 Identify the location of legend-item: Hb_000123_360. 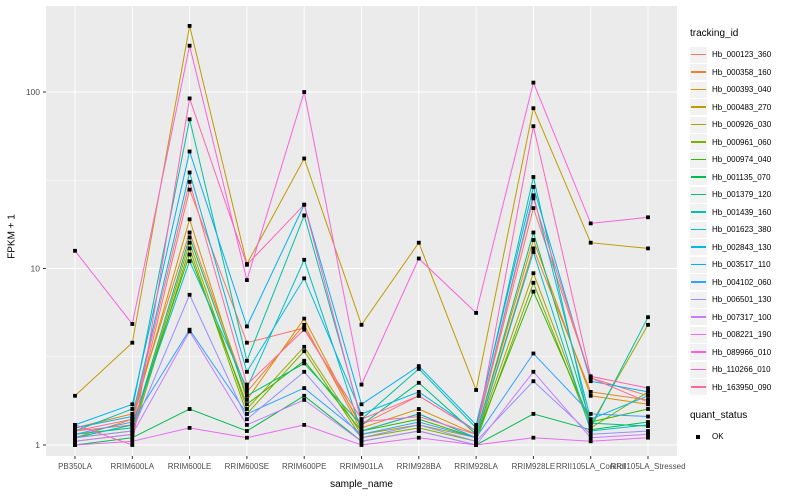
(744, 55).